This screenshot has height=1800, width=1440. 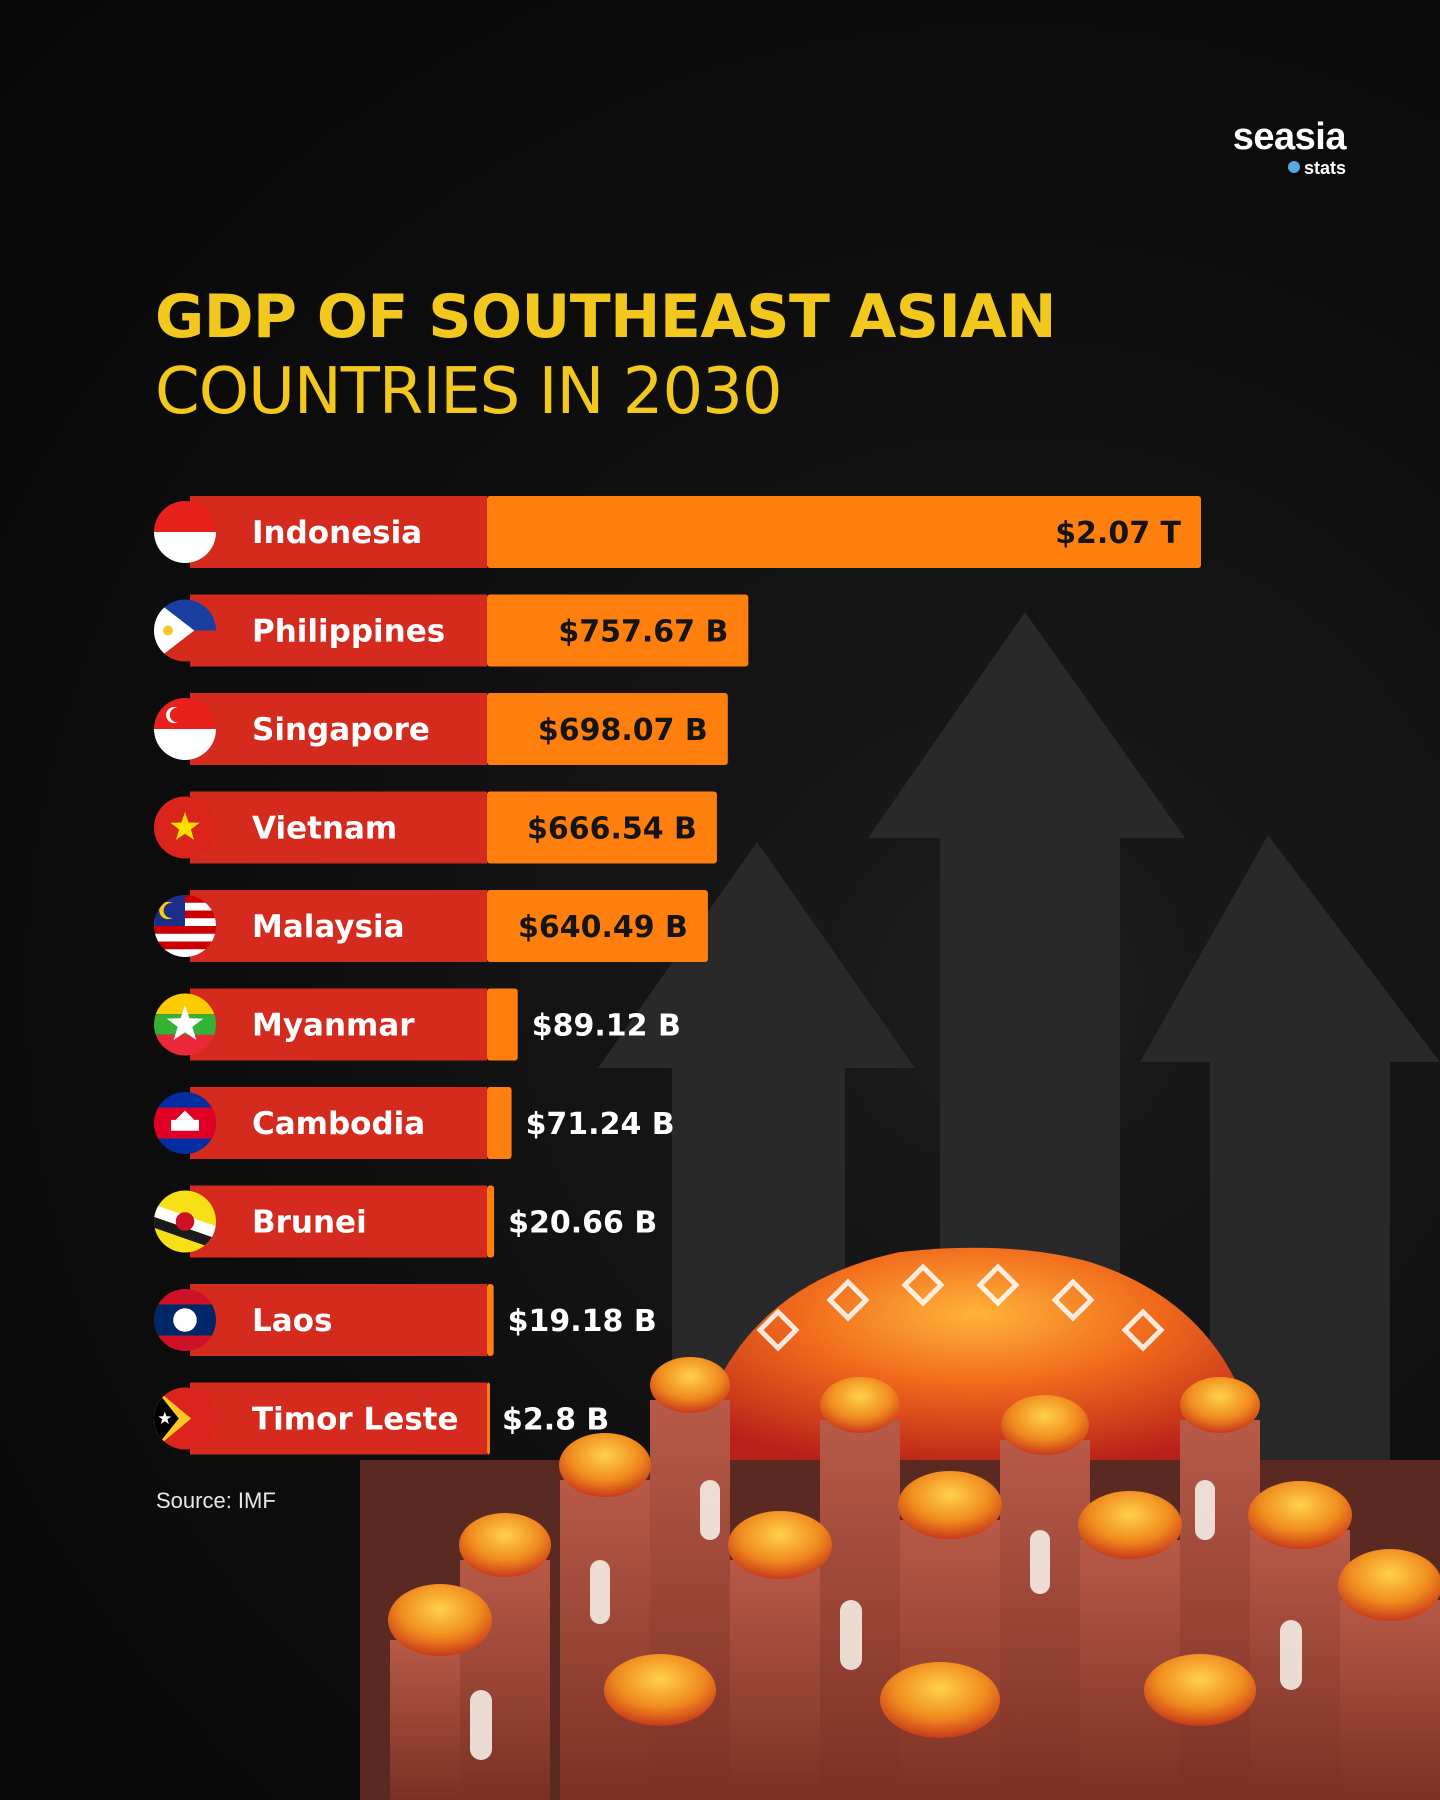 I want to click on value-label: $640.49 B, so click(x=603, y=927).